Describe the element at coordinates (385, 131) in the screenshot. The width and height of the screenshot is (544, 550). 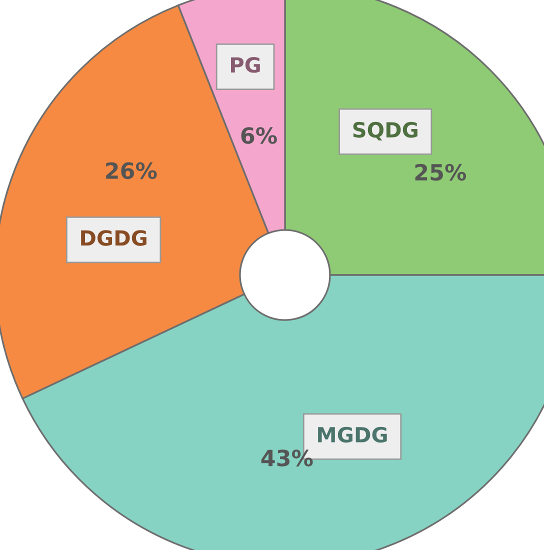
I see `slice-label: SQDG` at that location.